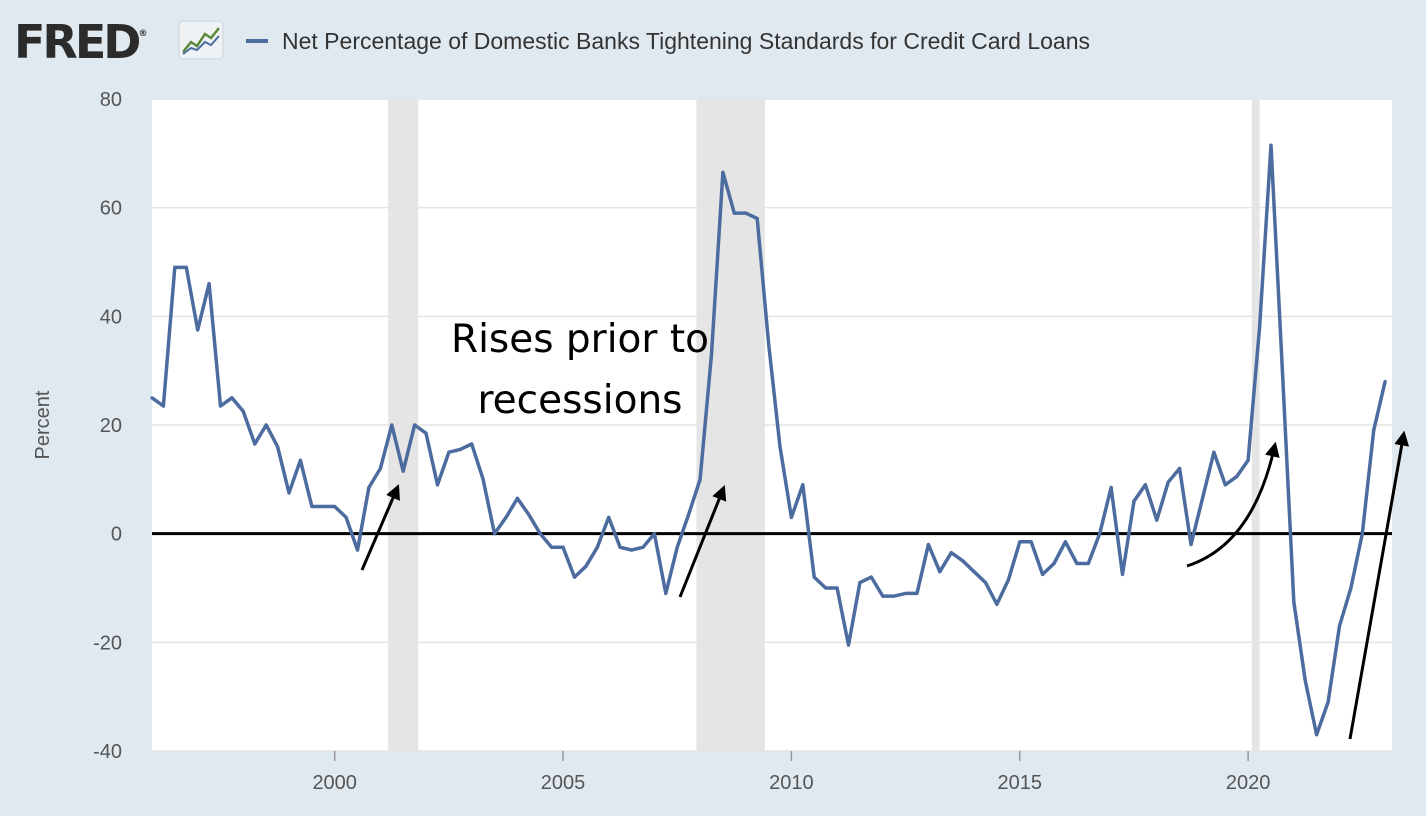 This screenshot has height=816, width=1426. I want to click on y-axis-ticks: 80 60 40 20 0 -20 -40, so click(107, 426).